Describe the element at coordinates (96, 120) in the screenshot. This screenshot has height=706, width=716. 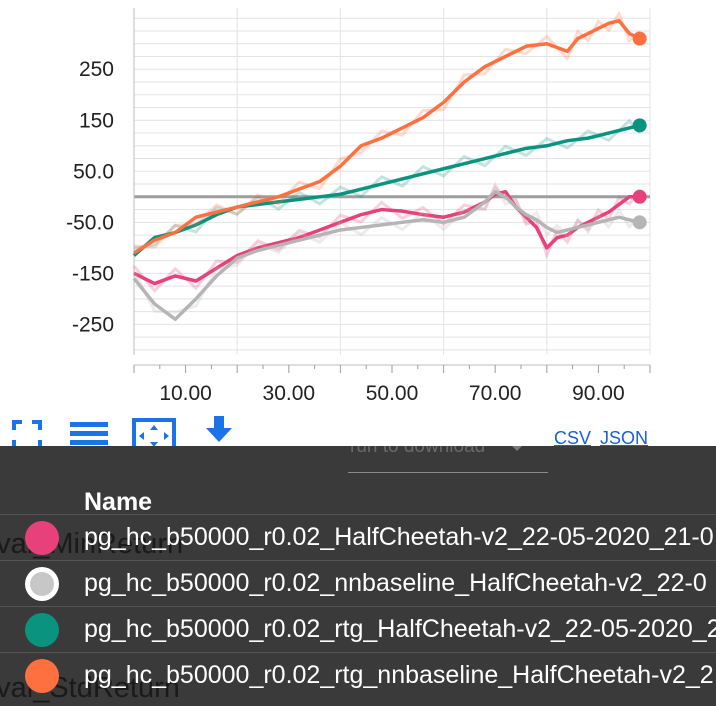
I see `y-tick-label: 150` at that location.